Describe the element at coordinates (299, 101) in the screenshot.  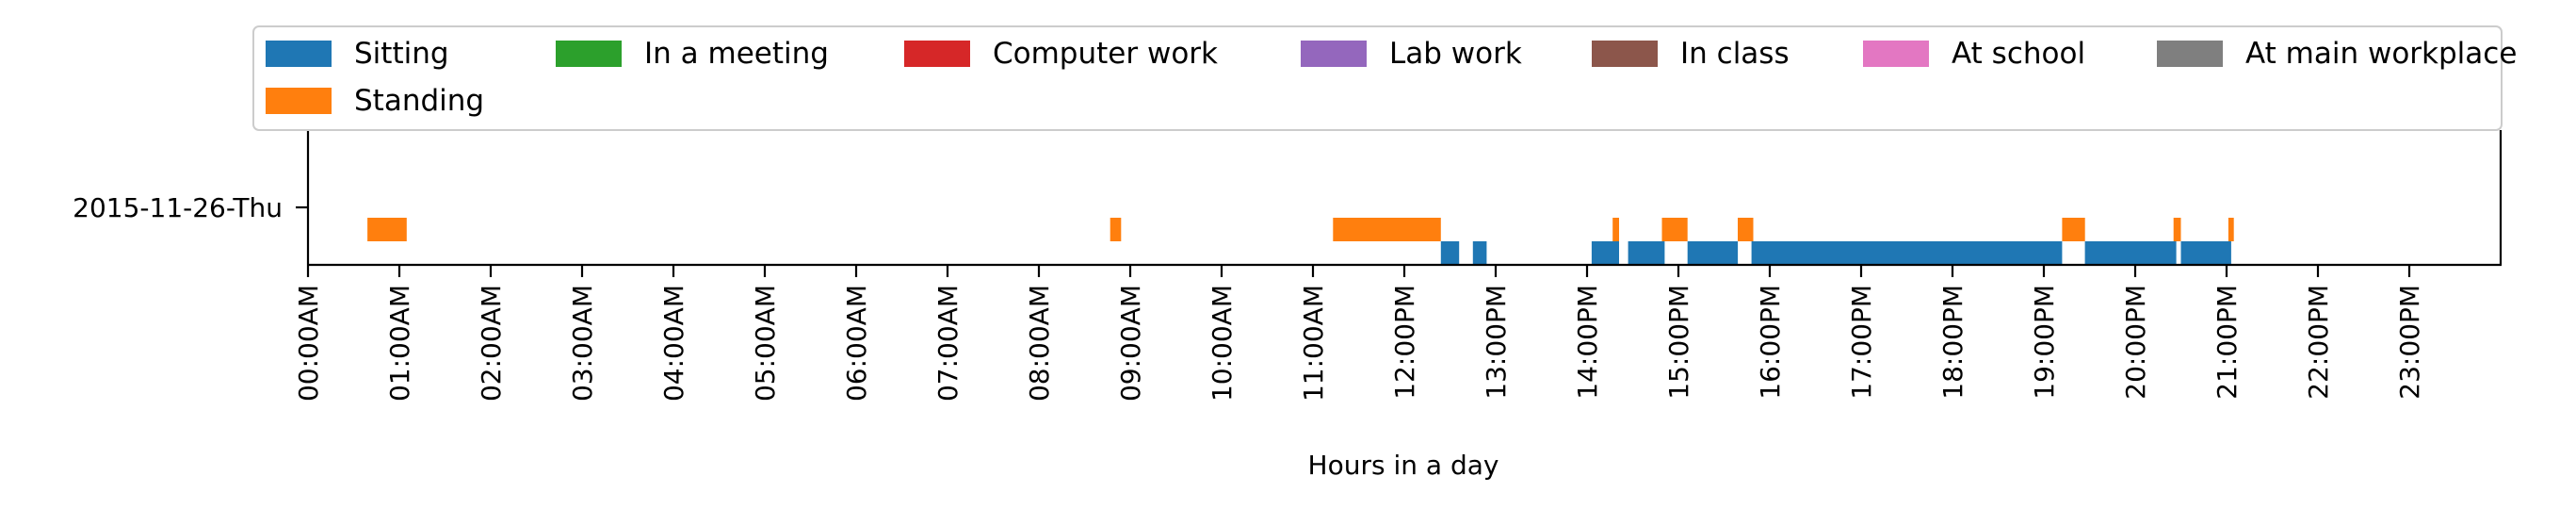
I see `legend-swatch-standing` at that location.